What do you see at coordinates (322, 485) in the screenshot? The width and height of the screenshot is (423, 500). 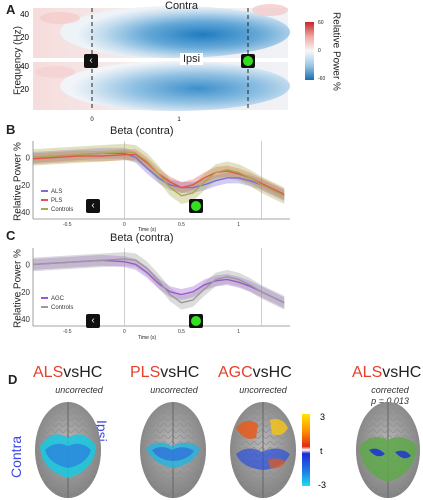 I see `cbar-d-tick-neg3: -3` at bounding box center [322, 485].